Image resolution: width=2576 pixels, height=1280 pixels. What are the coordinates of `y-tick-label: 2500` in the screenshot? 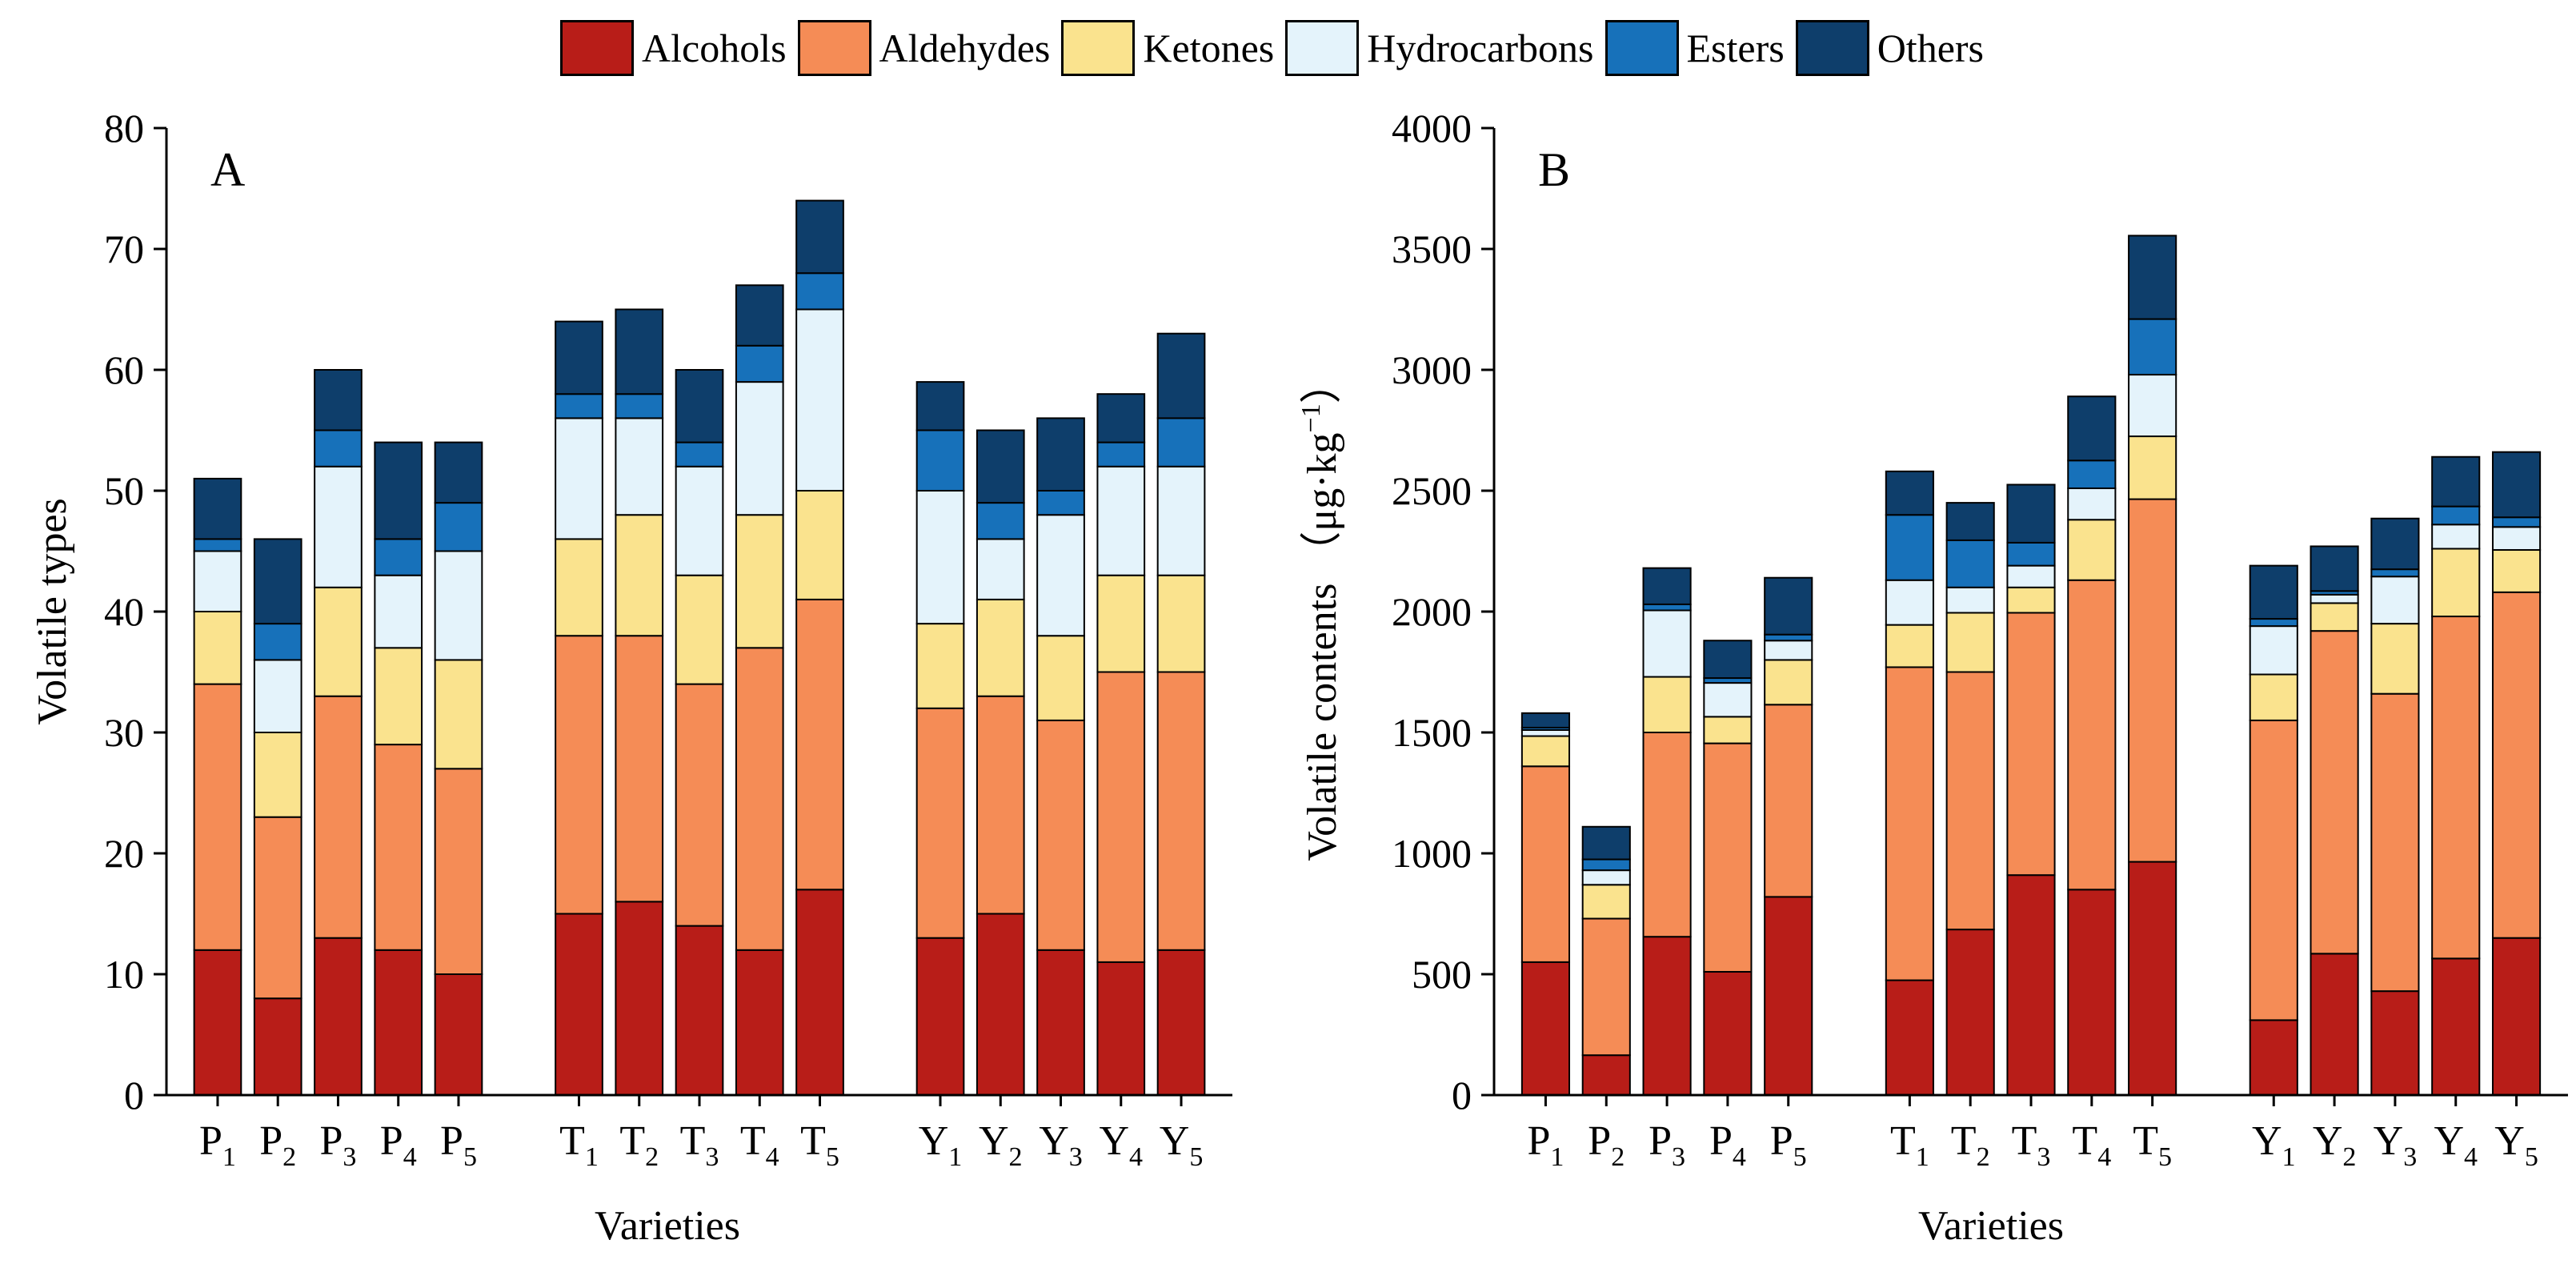 It's located at (1432, 490).